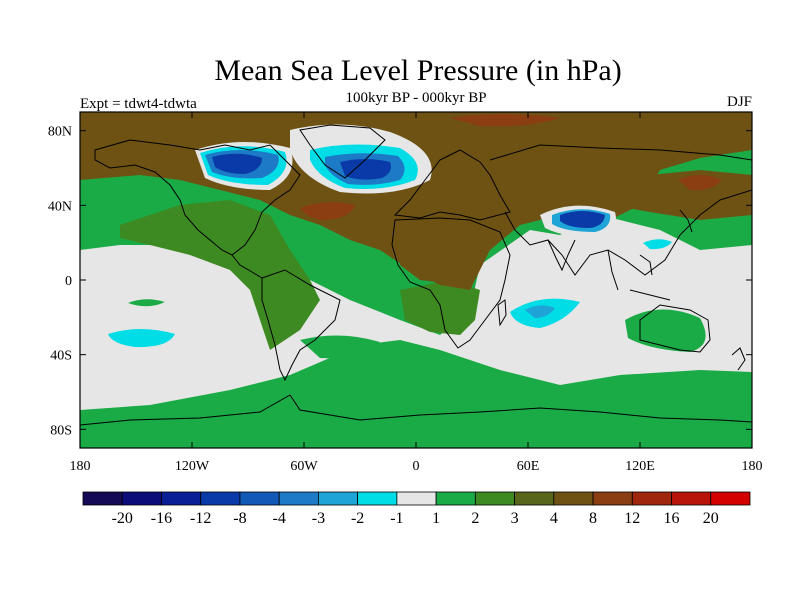  I want to click on colorbar-label: 2, so click(475, 518).